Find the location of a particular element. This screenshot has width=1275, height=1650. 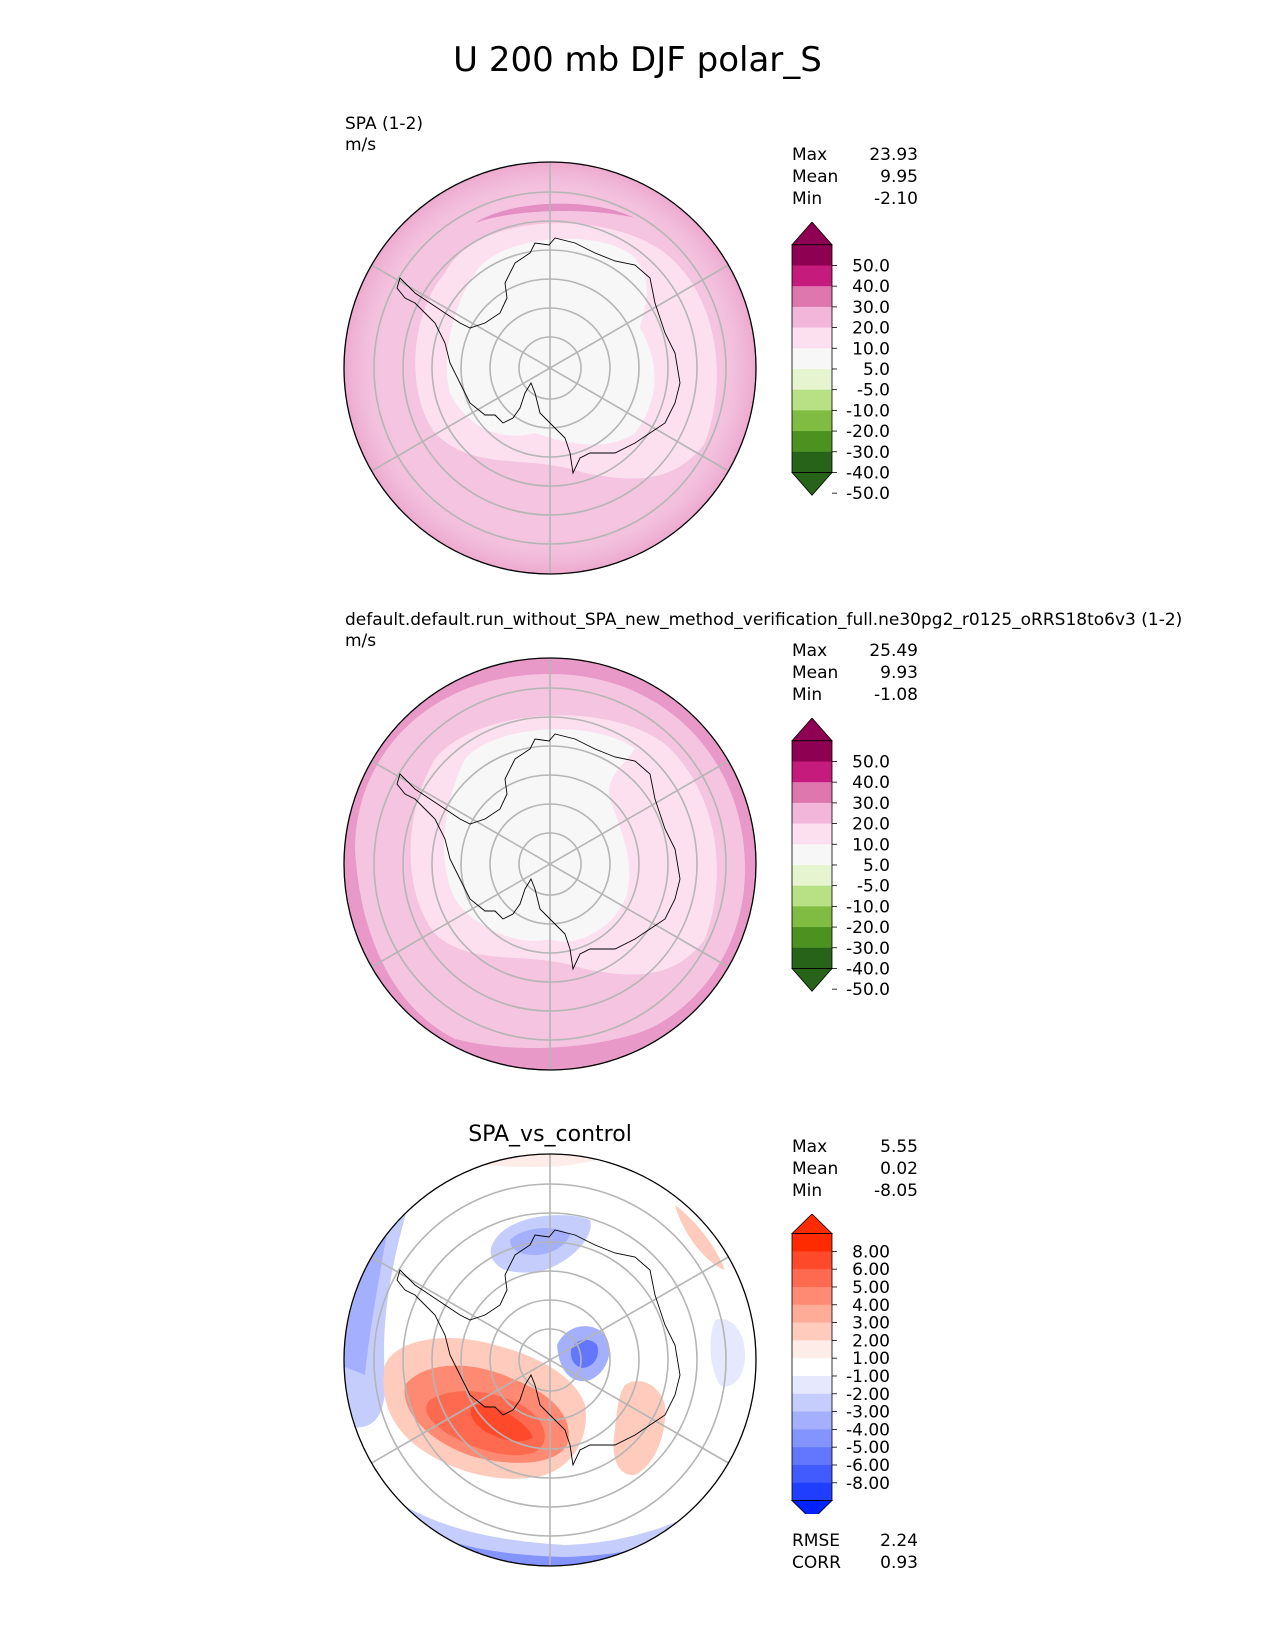

stat-value: 0.02 is located at coordinates (899, 1169).